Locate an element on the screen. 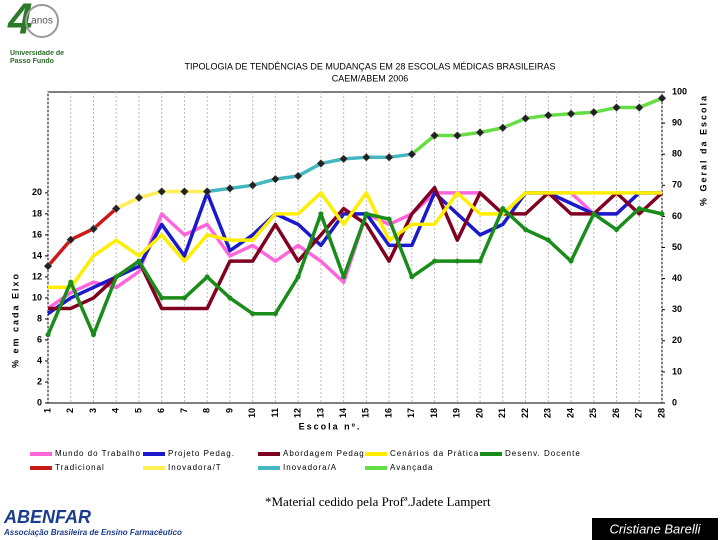 The width and height of the screenshot is (720, 540). author-box is located at coordinates (655, 529).